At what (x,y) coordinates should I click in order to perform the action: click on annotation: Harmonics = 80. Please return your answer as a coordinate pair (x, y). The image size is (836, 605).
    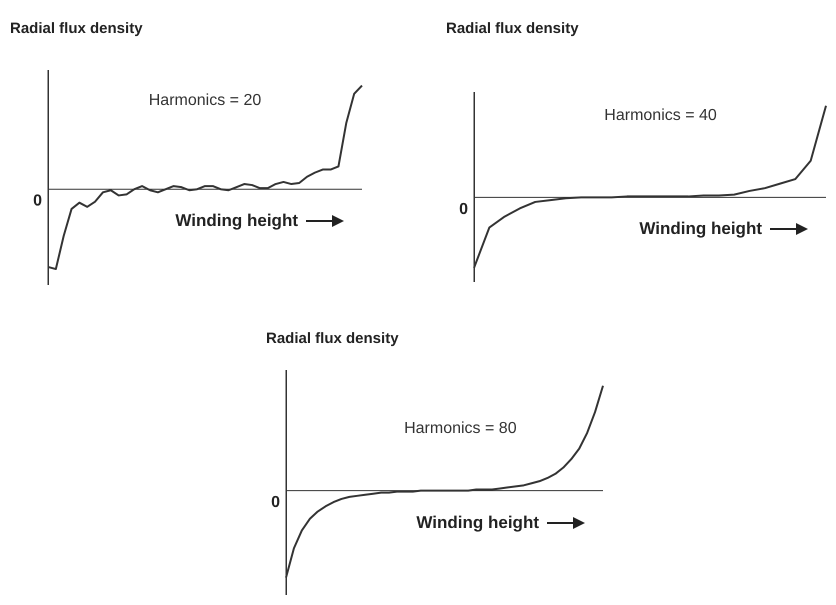
    Looking at the image, I should click on (460, 429).